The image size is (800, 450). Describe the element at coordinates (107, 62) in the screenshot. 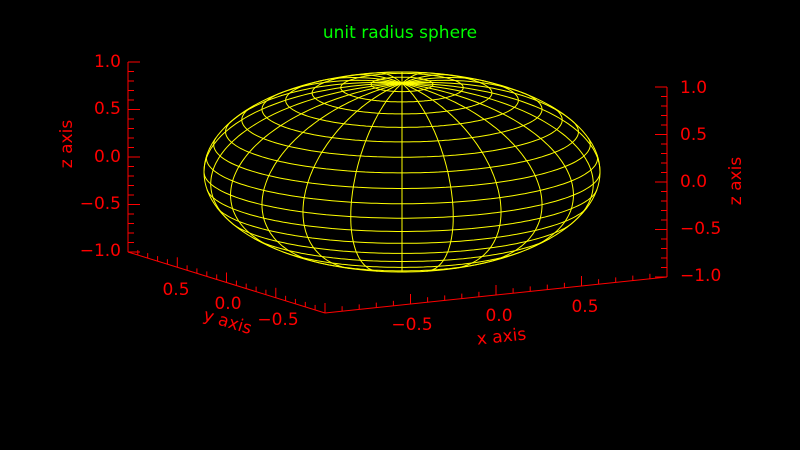

I see `z-left-tick-label: 1.0` at that location.